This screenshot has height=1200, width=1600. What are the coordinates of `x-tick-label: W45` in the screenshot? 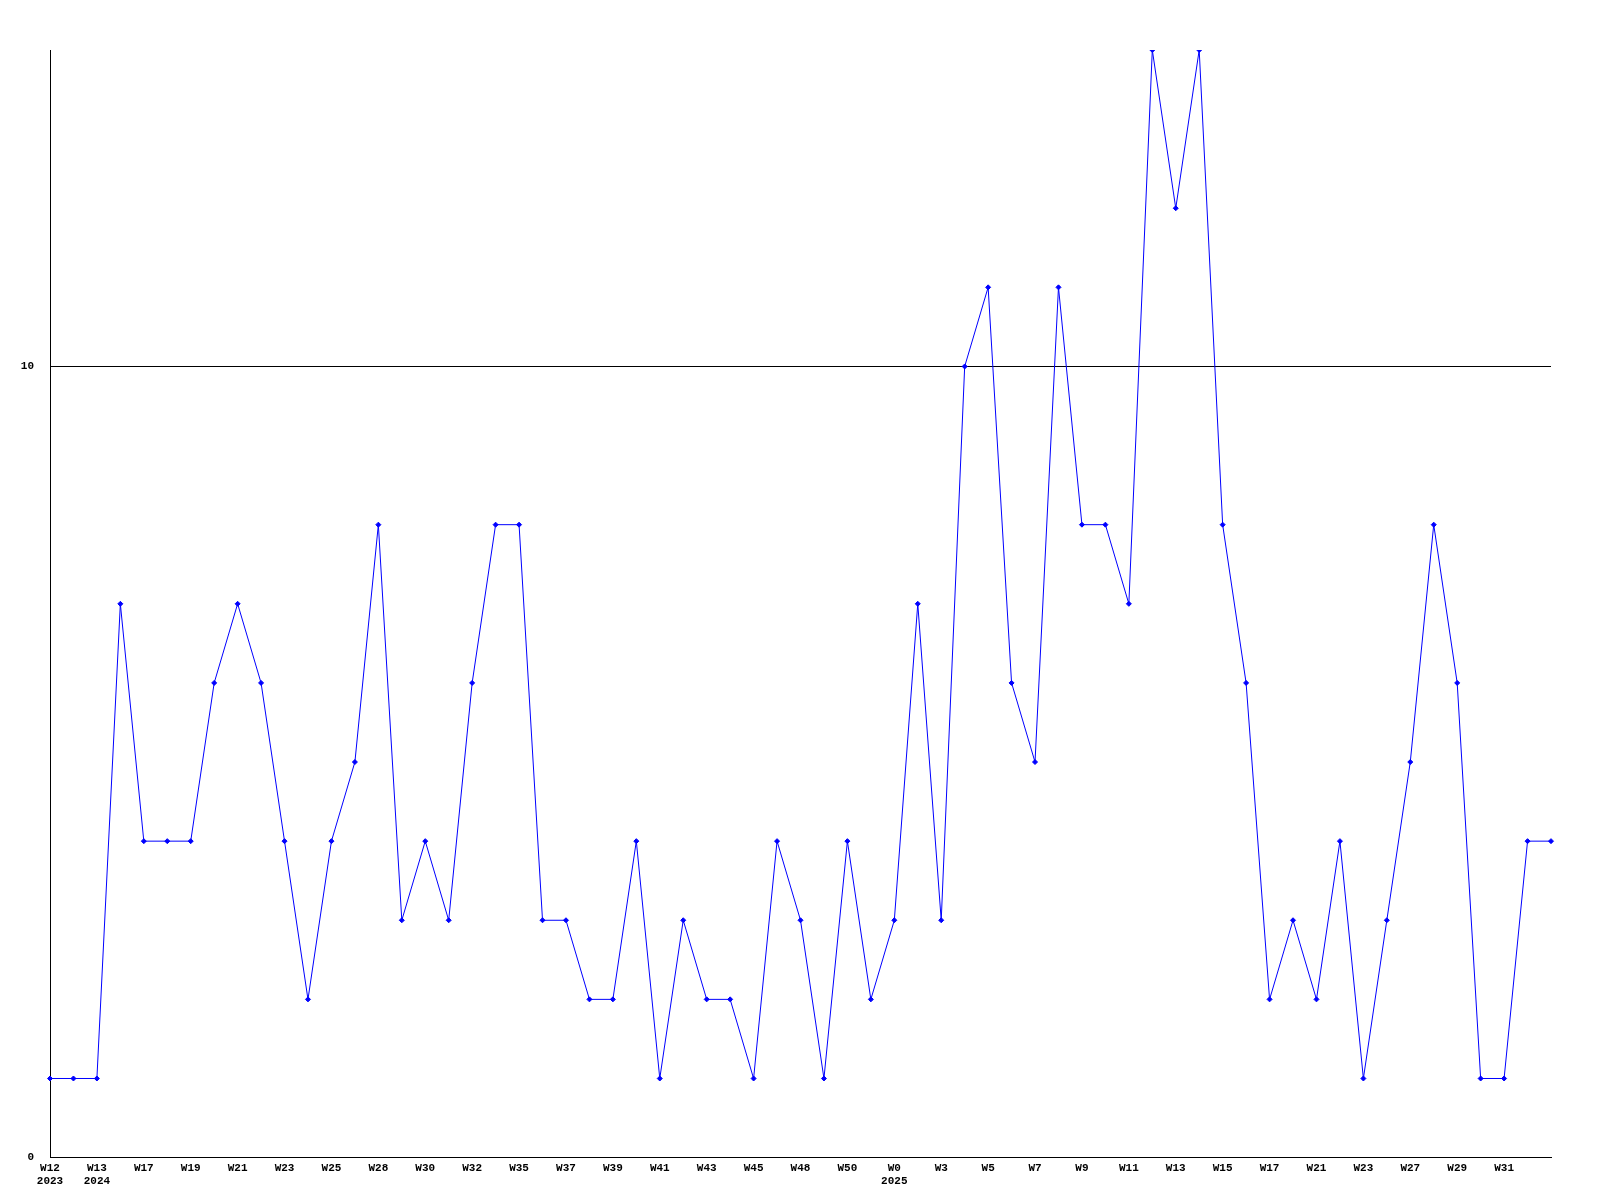 It's located at (753, 1167).